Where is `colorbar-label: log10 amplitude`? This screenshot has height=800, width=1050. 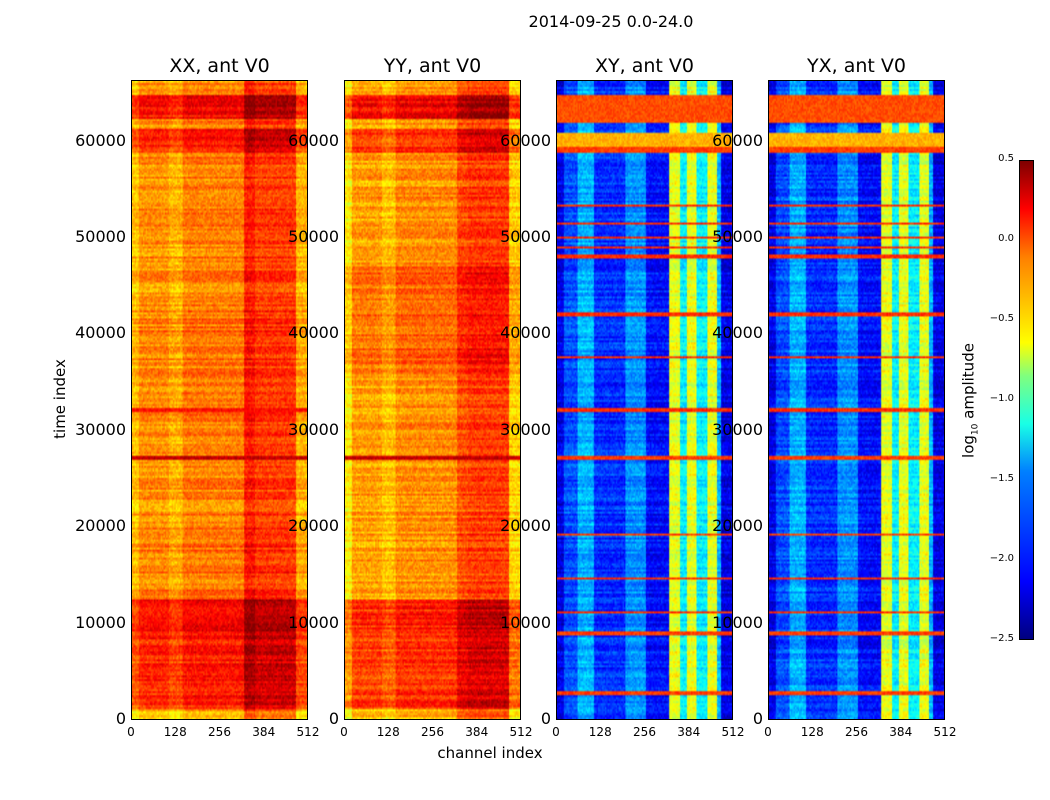
colorbar-label: log10 amplitude is located at coordinates (970, 400).